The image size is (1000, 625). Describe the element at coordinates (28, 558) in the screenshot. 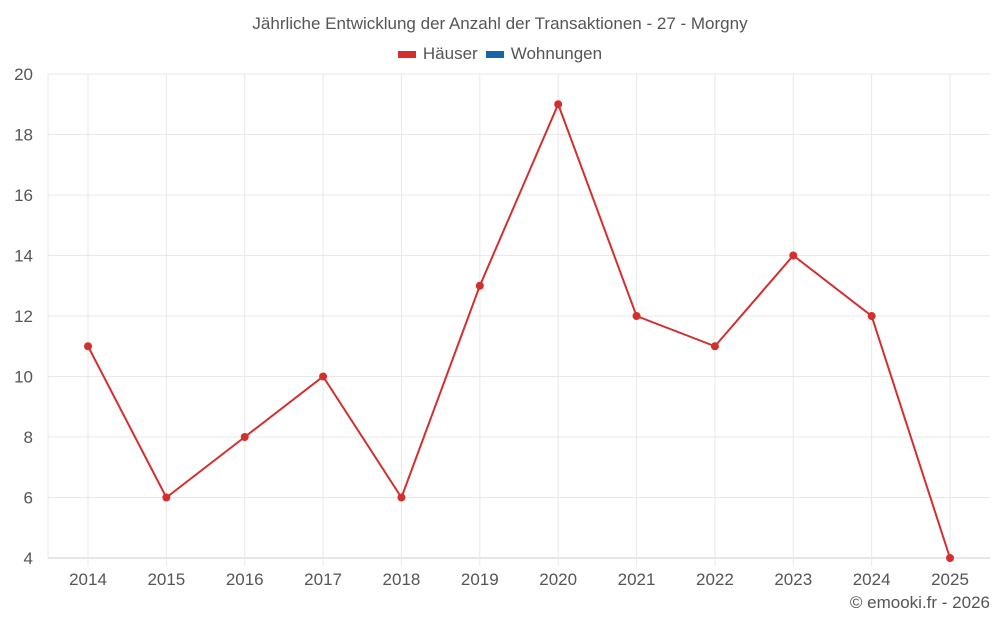

I see `y-tick-label: 4` at that location.